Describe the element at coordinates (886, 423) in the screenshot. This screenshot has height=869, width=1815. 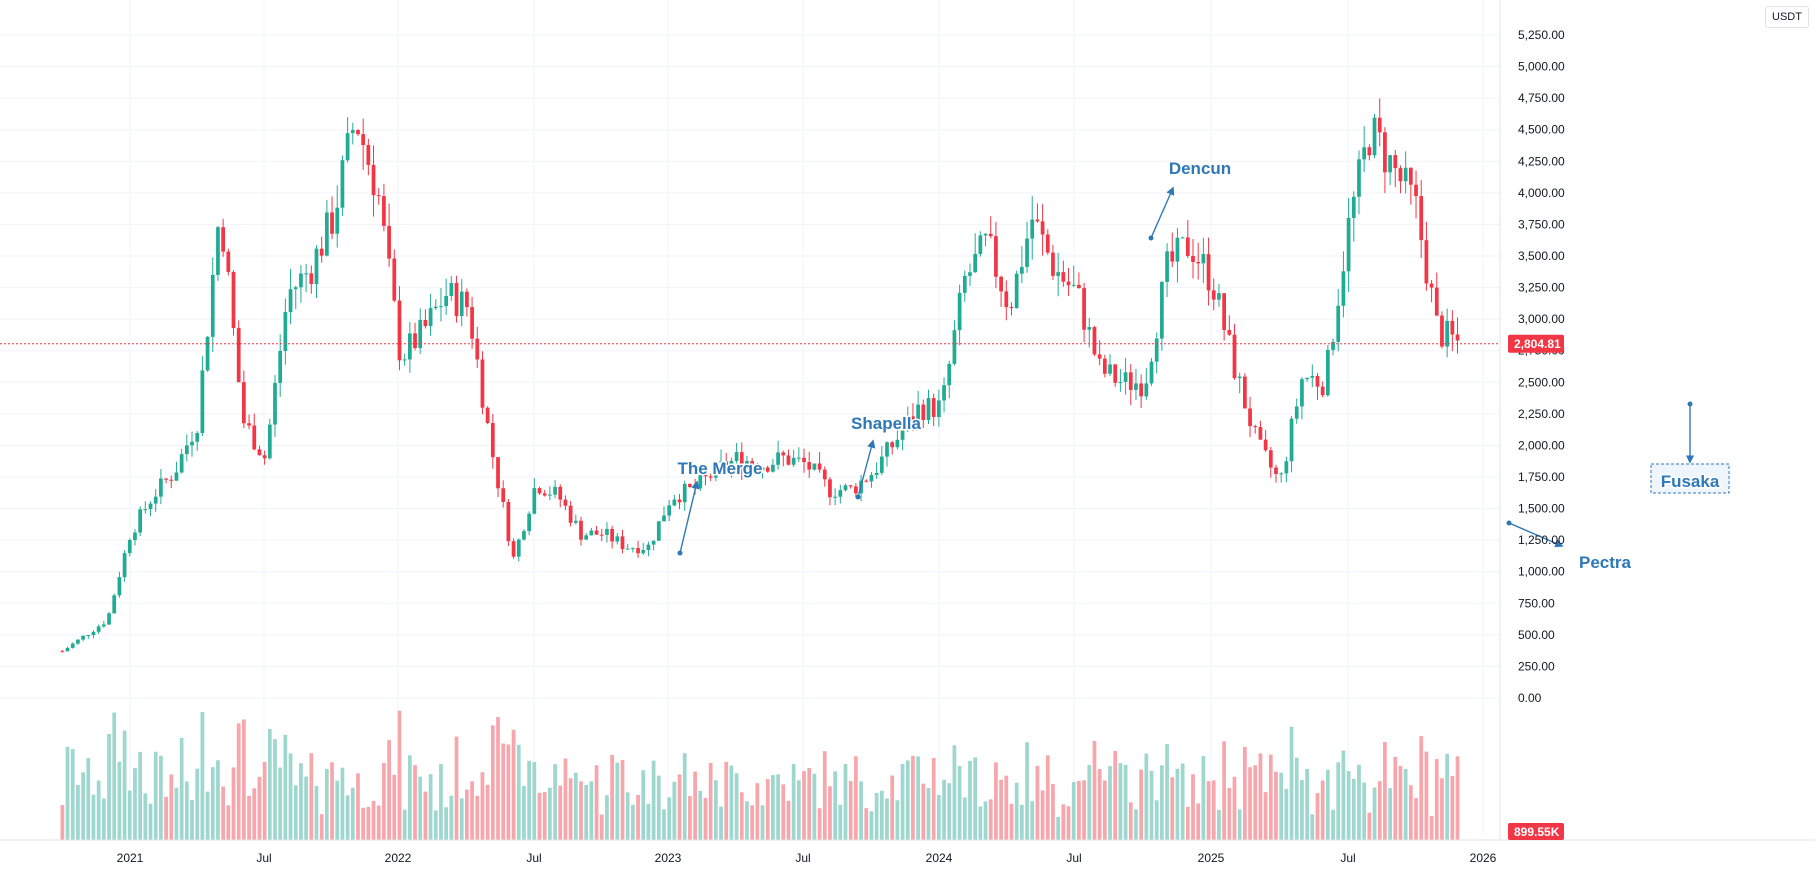
I see `annotation-label: Shapella` at that location.